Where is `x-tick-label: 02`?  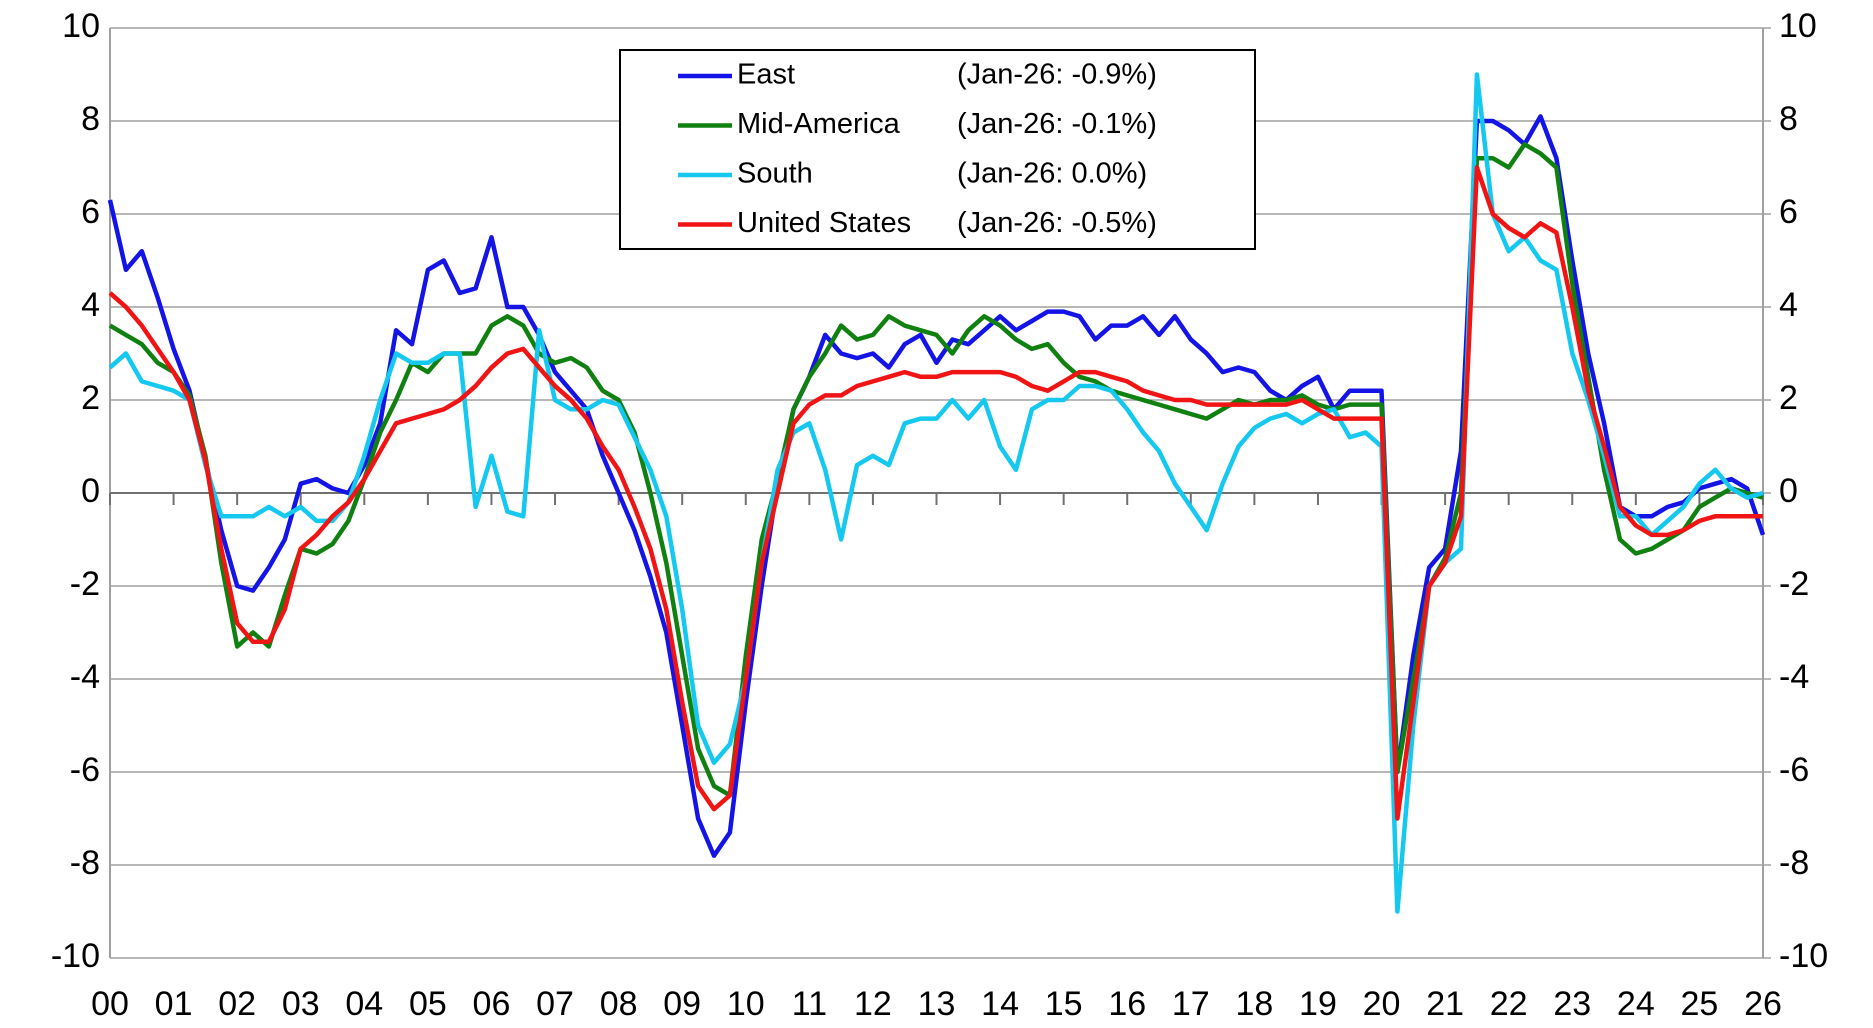
x-tick-label: 02 is located at coordinates (237, 1004).